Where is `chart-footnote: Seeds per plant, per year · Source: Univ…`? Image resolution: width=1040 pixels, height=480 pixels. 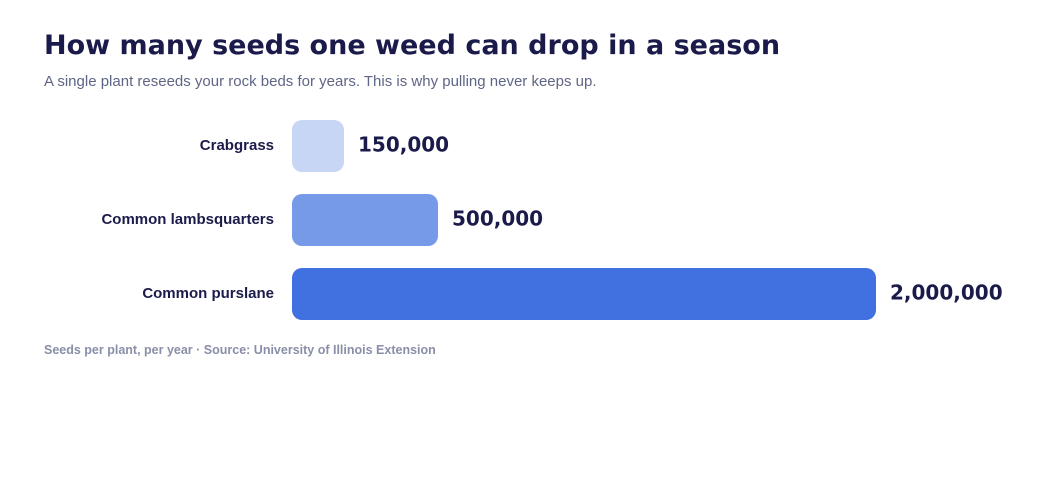
chart-footnote: Seeds per plant, per year · Source: Univ… is located at coordinates (240, 350).